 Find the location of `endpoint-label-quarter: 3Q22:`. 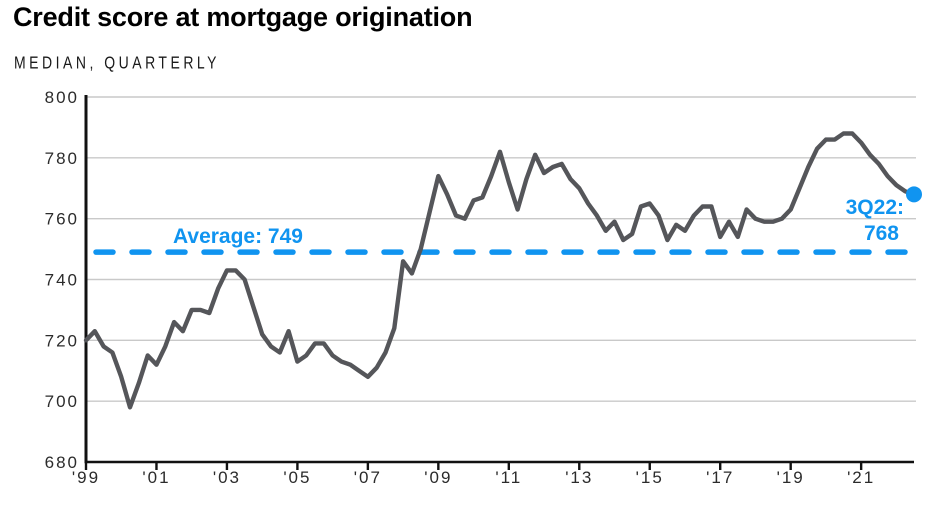

endpoint-label-quarter: 3Q22: is located at coordinates (875, 207).